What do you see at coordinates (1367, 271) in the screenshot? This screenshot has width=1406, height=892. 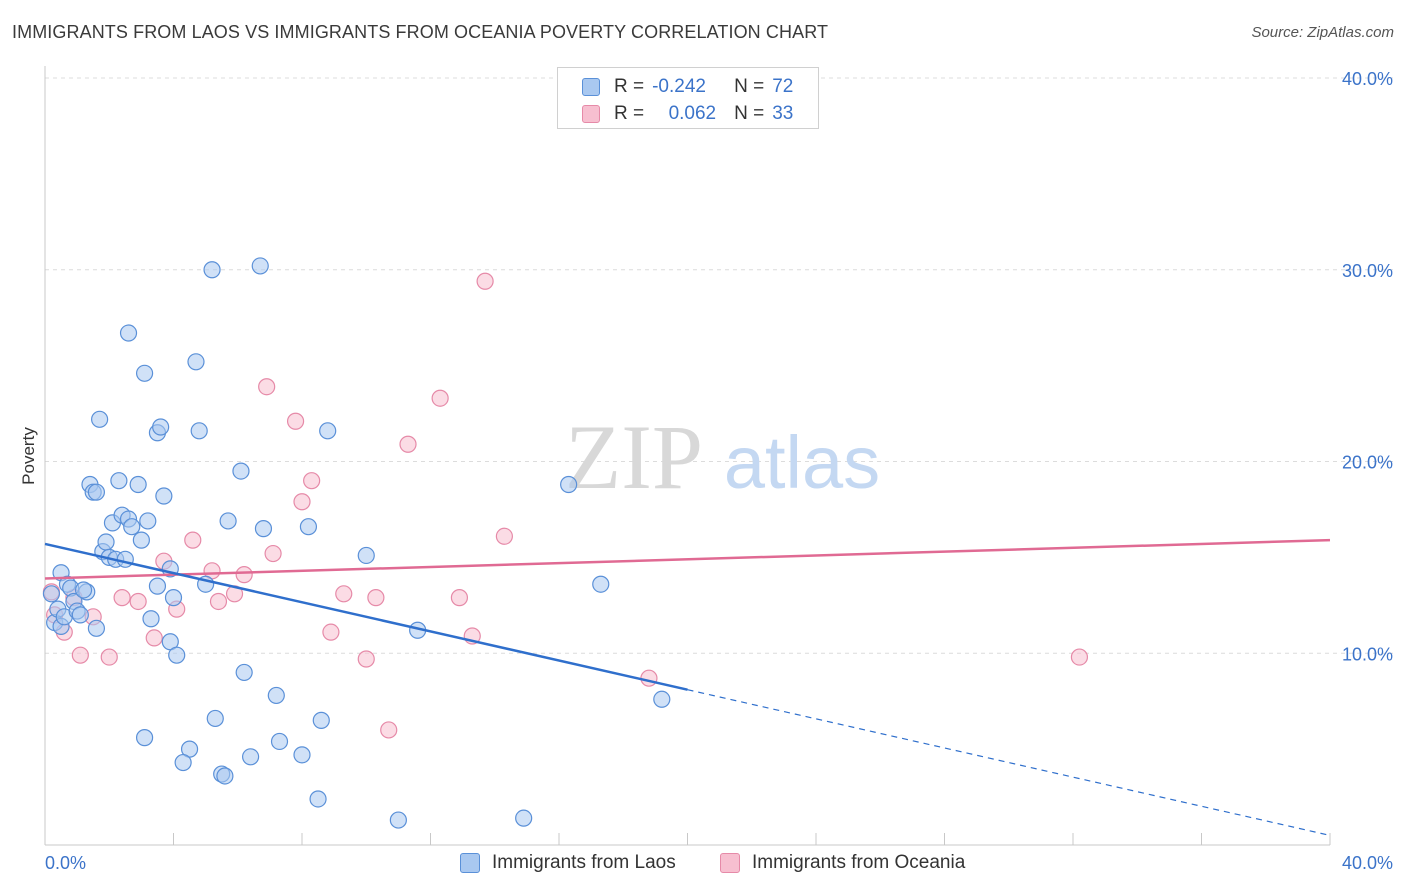 I see `y-tick-label: 30.0%` at bounding box center [1367, 271].